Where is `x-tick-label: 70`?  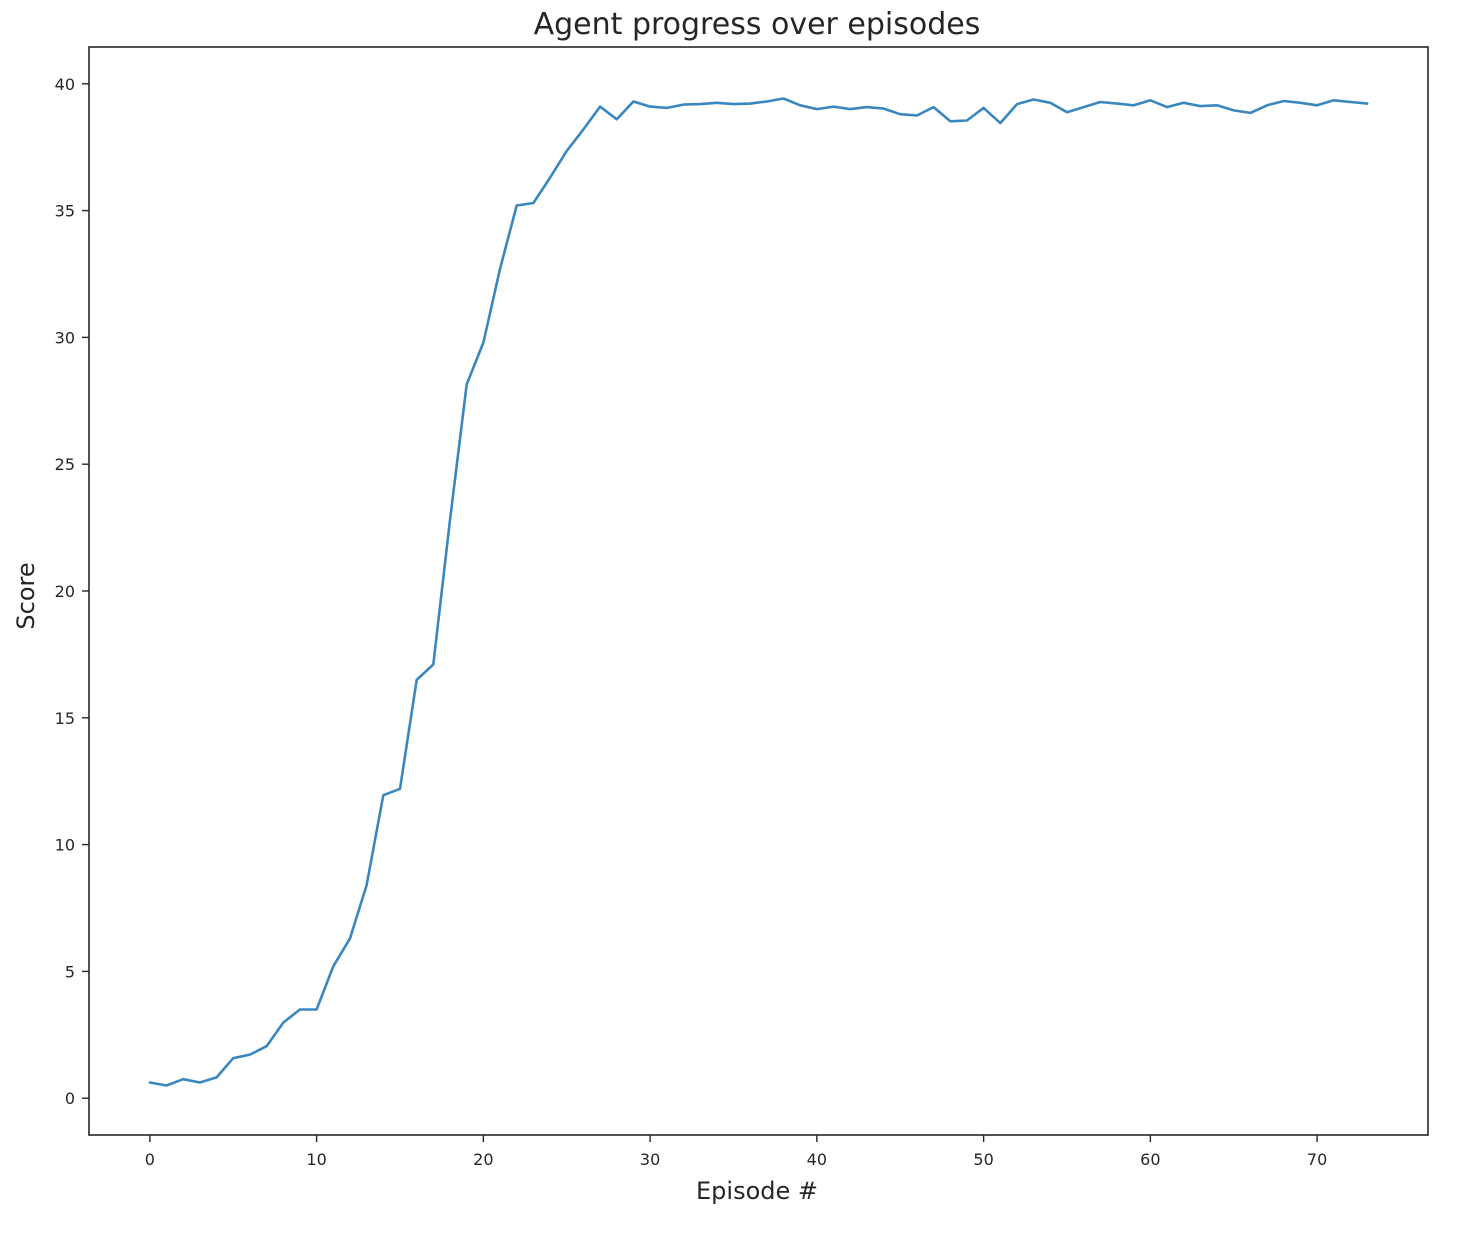 x-tick-label: 70 is located at coordinates (1317, 1159).